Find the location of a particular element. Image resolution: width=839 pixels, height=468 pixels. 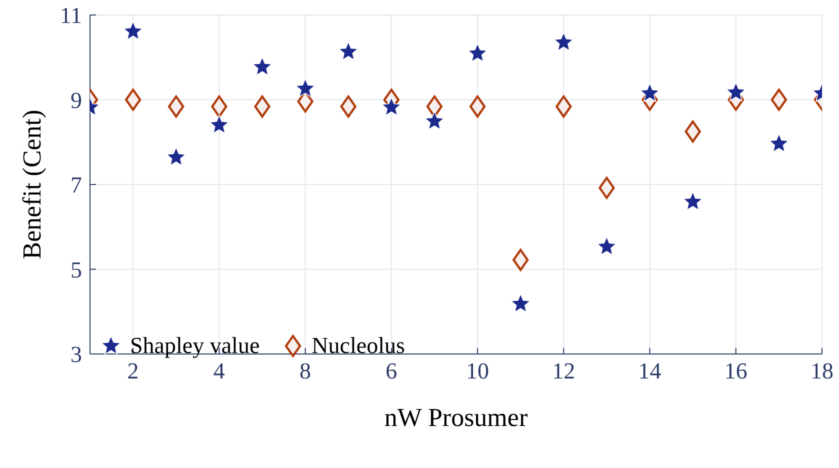

x-tick-label: 18 is located at coordinates (822, 371).